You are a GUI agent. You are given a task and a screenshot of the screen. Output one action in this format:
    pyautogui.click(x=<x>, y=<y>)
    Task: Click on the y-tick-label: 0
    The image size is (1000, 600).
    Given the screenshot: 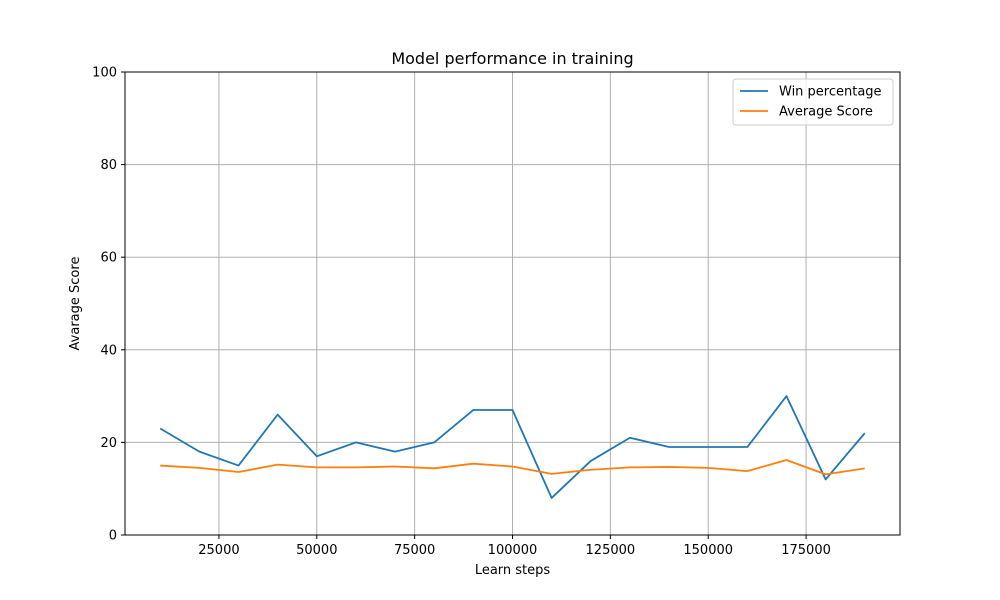 What is the action you would take?
    pyautogui.click(x=113, y=536)
    